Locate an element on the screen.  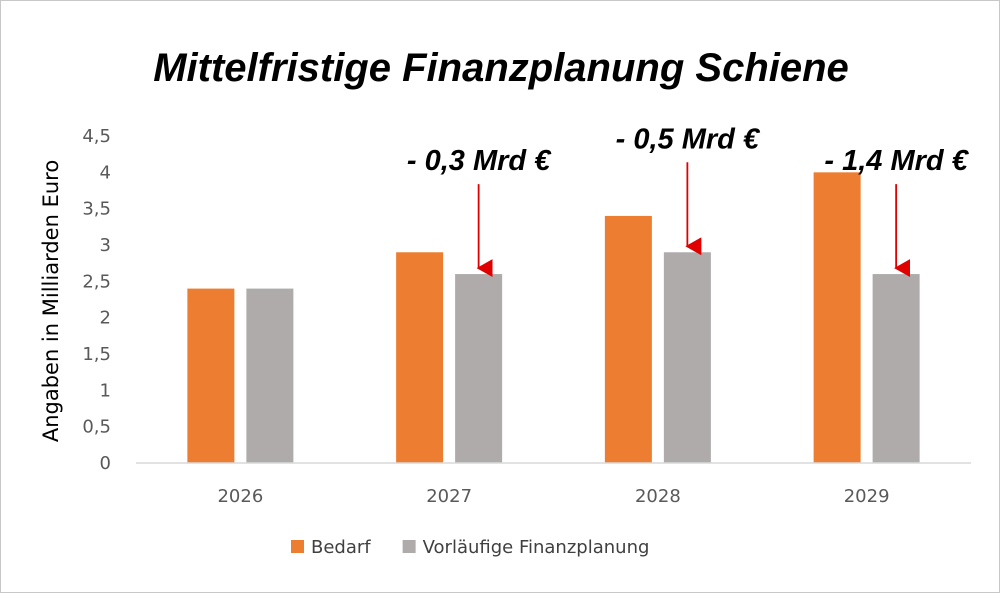
bar-finanzplanung-2028 is located at coordinates (687, 357).